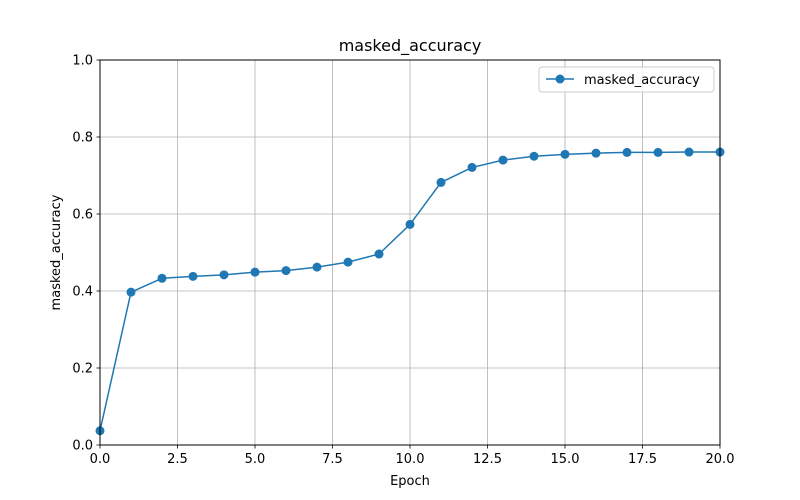  Describe the element at coordinates (410, 46) in the screenshot. I see `chart-title: masked_accuracy` at that location.